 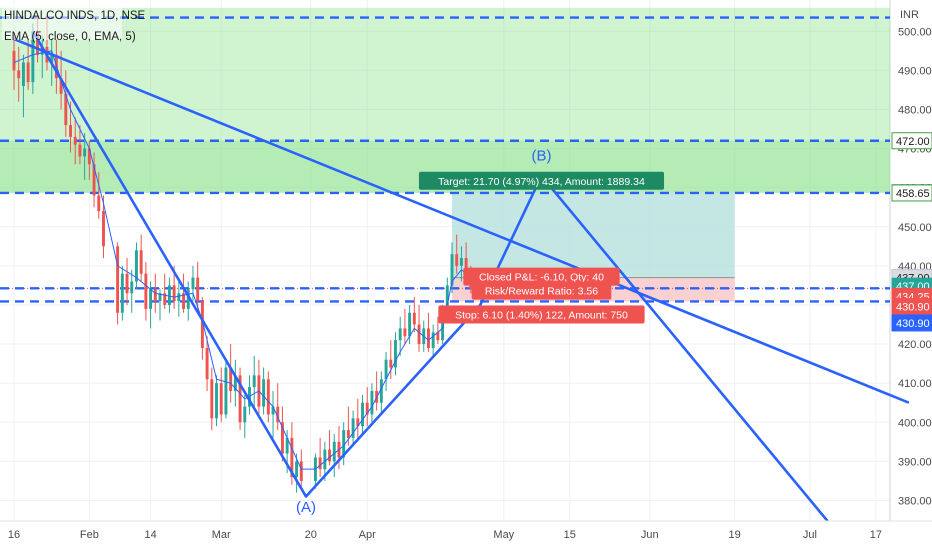 What do you see at coordinates (89, 535) in the screenshot?
I see `time-tick-label: Feb` at bounding box center [89, 535].